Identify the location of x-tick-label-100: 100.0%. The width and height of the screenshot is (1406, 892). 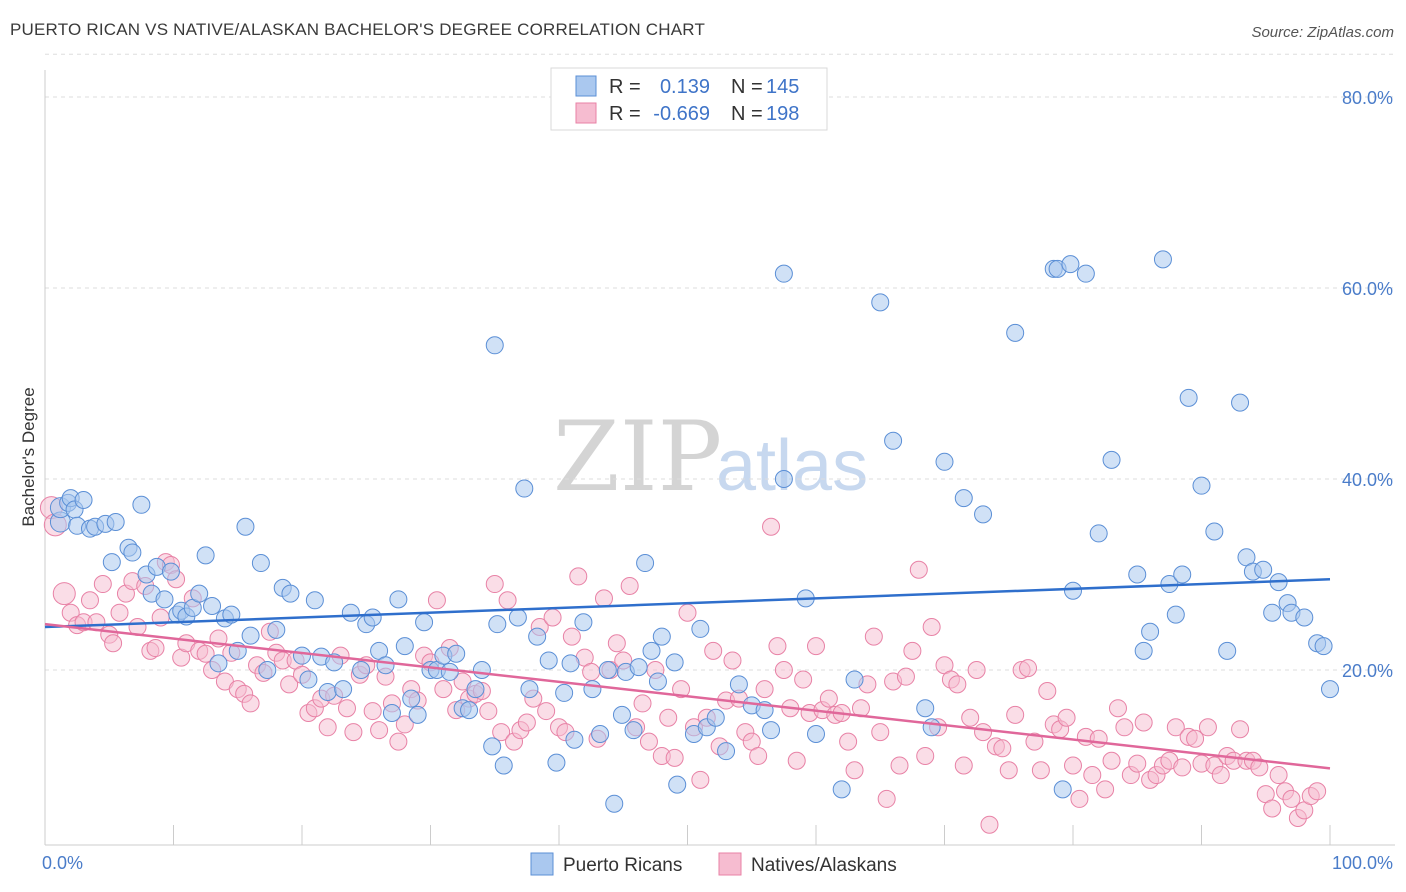
(1362, 863).